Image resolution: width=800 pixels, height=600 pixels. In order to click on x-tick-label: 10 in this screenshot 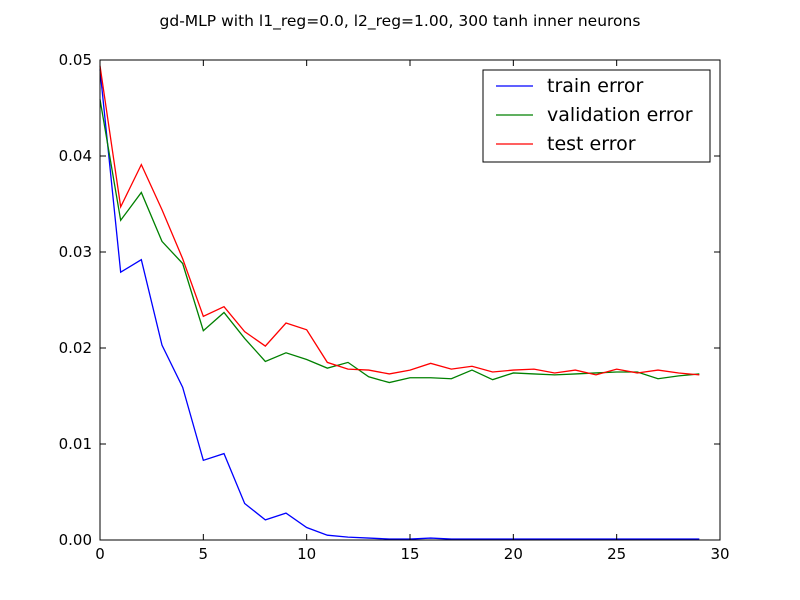, I will do `click(306, 554)`.